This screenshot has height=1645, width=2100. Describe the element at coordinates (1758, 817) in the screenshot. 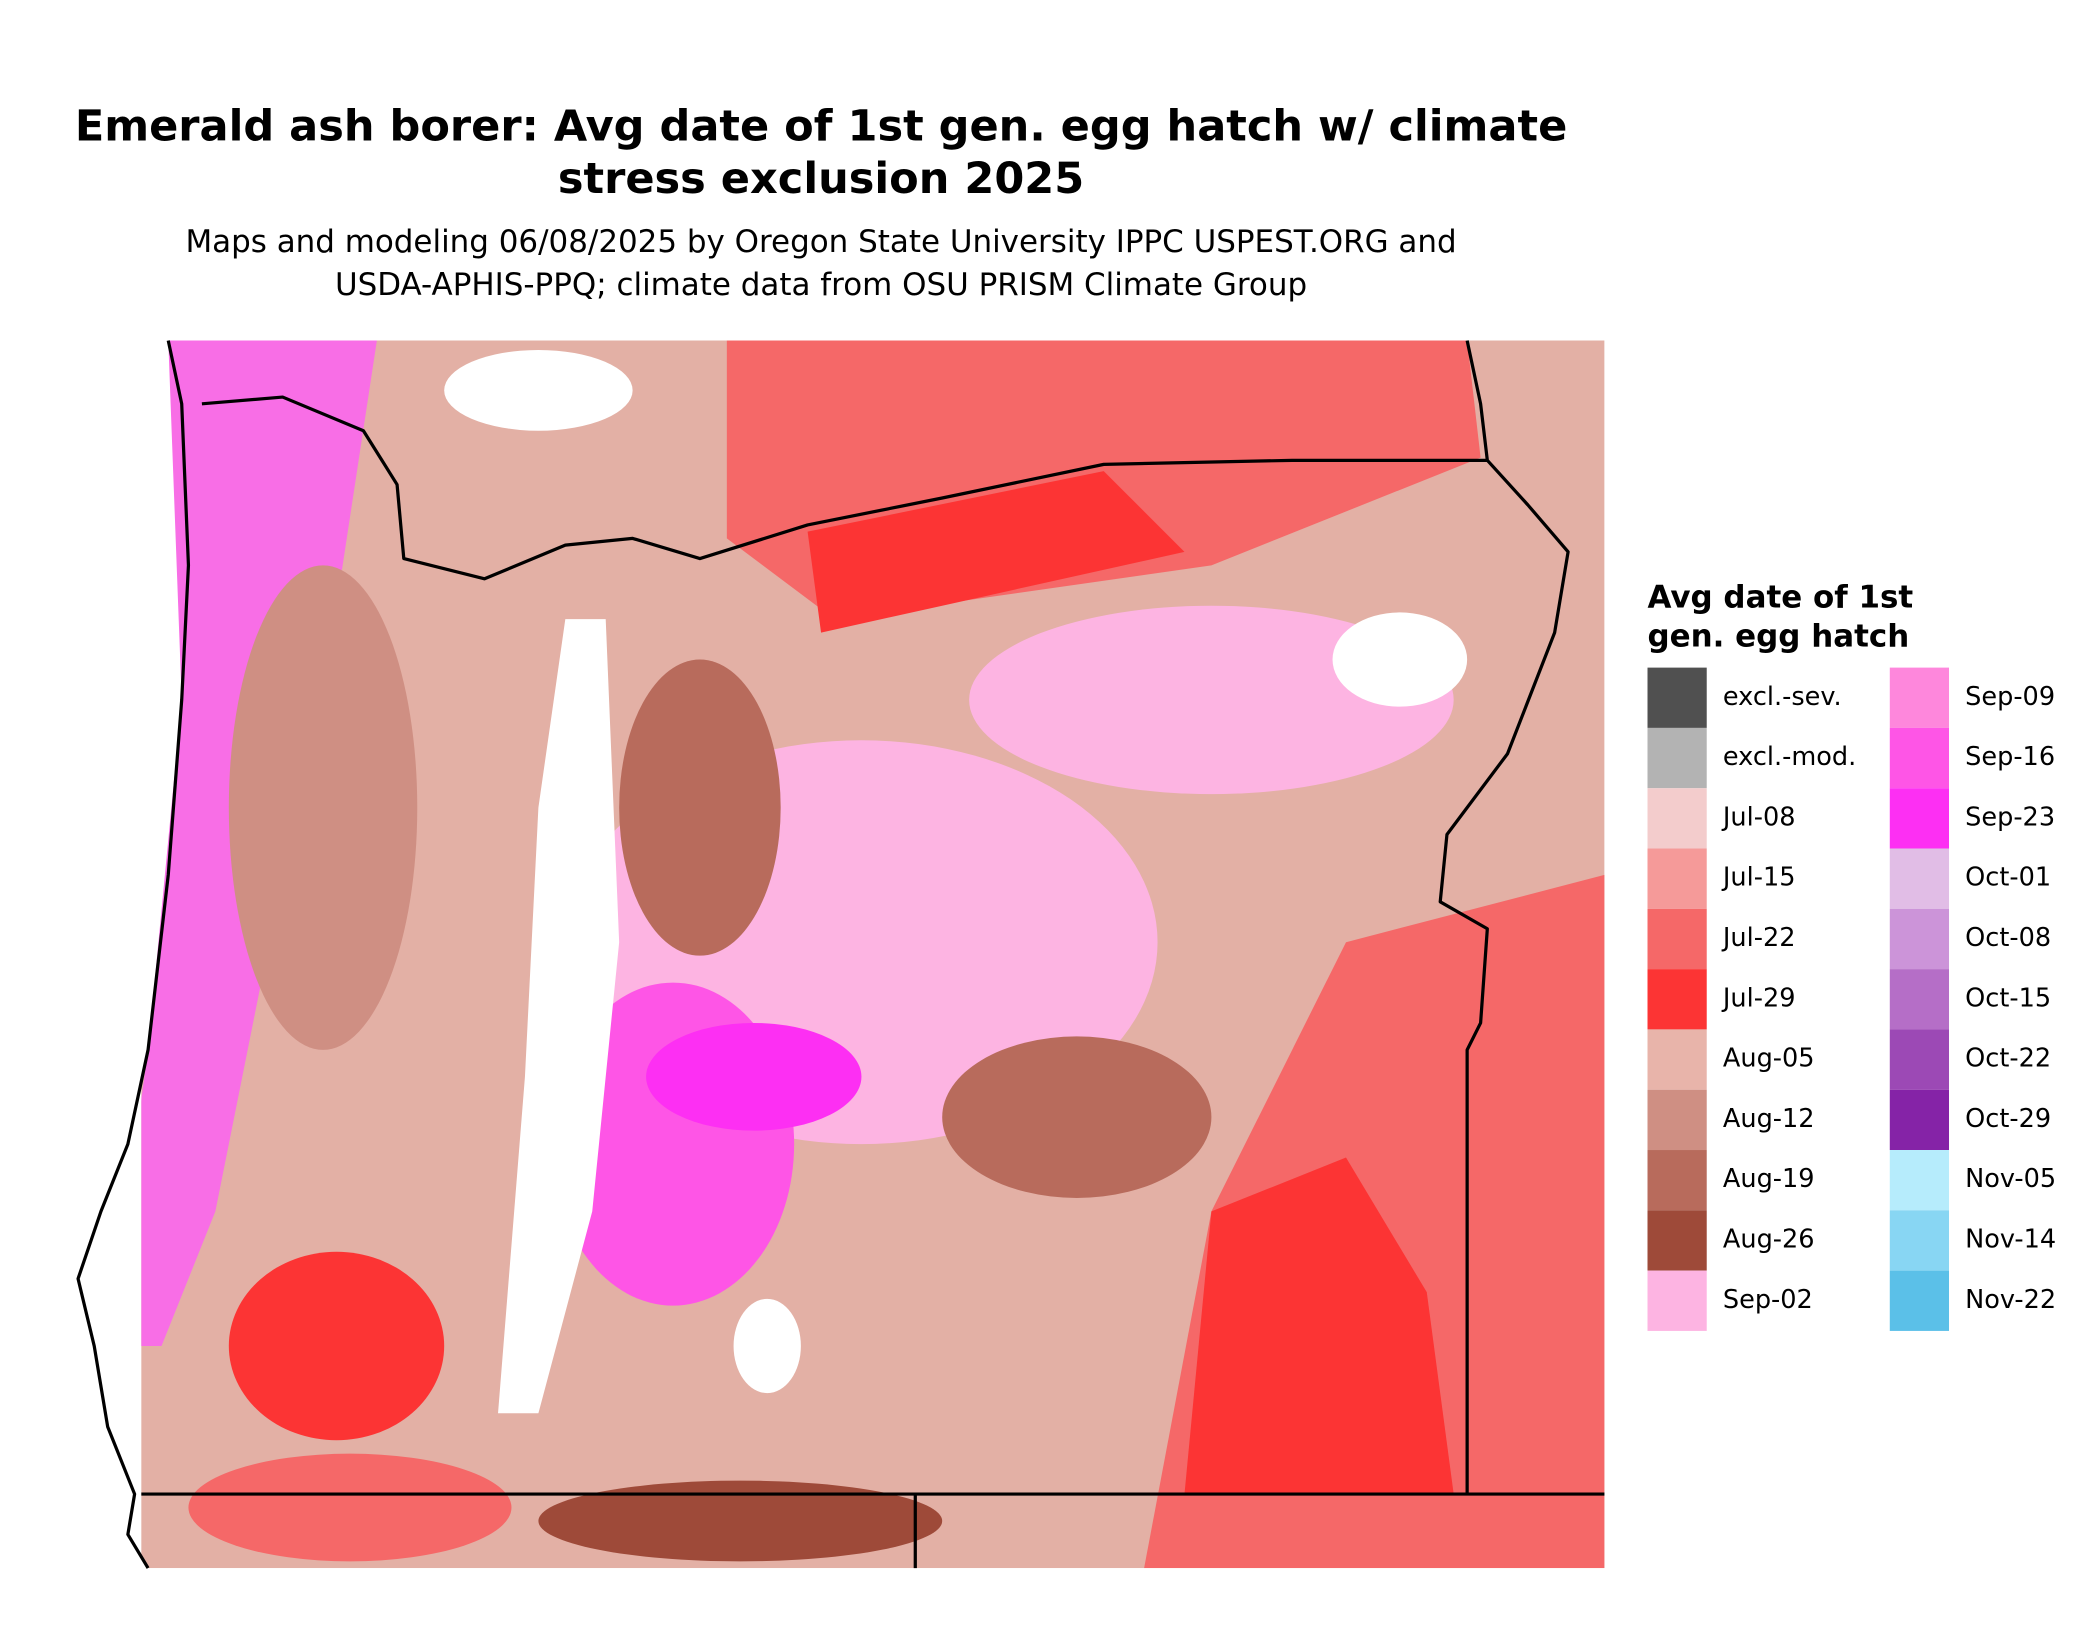

I see `legend-label: Jul-08` at that location.